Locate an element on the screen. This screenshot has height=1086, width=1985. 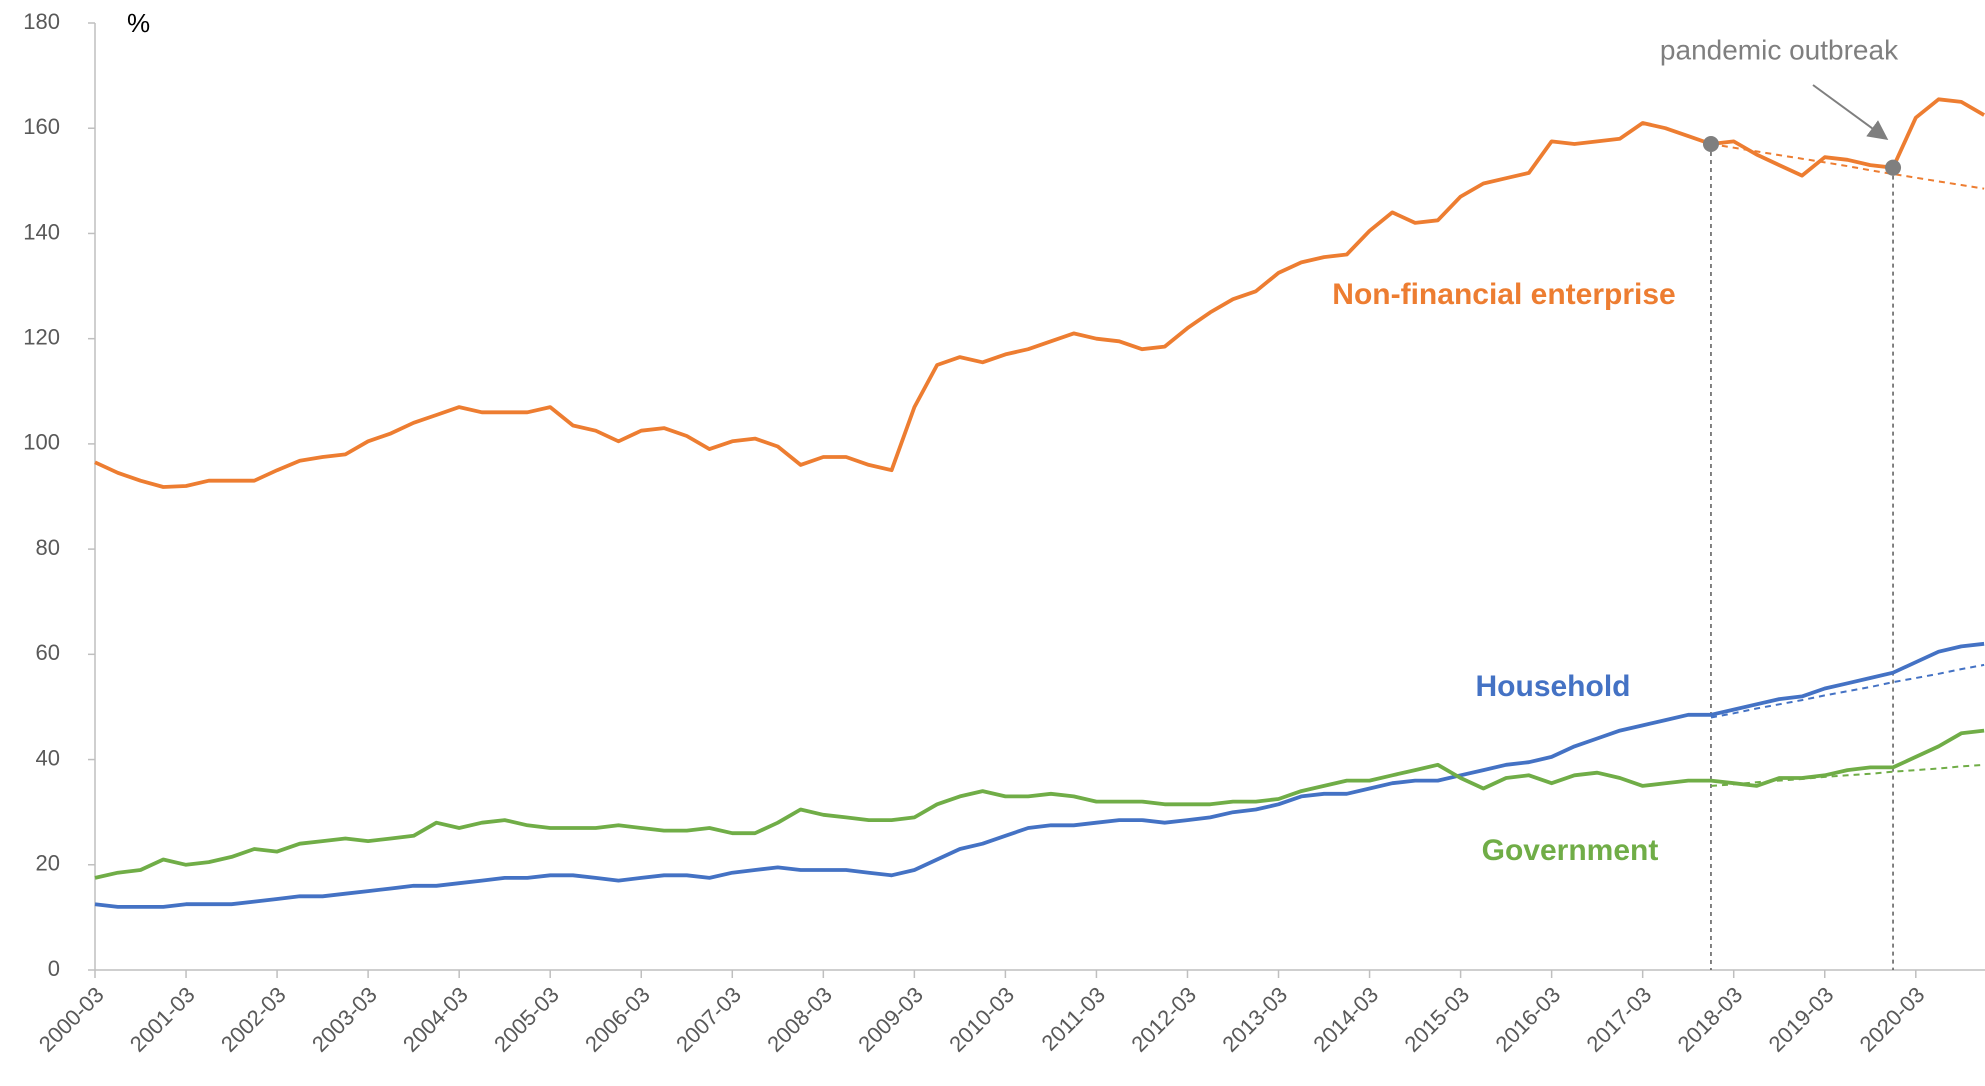
series-label: Non-financial enterprise is located at coordinates (1503, 294).